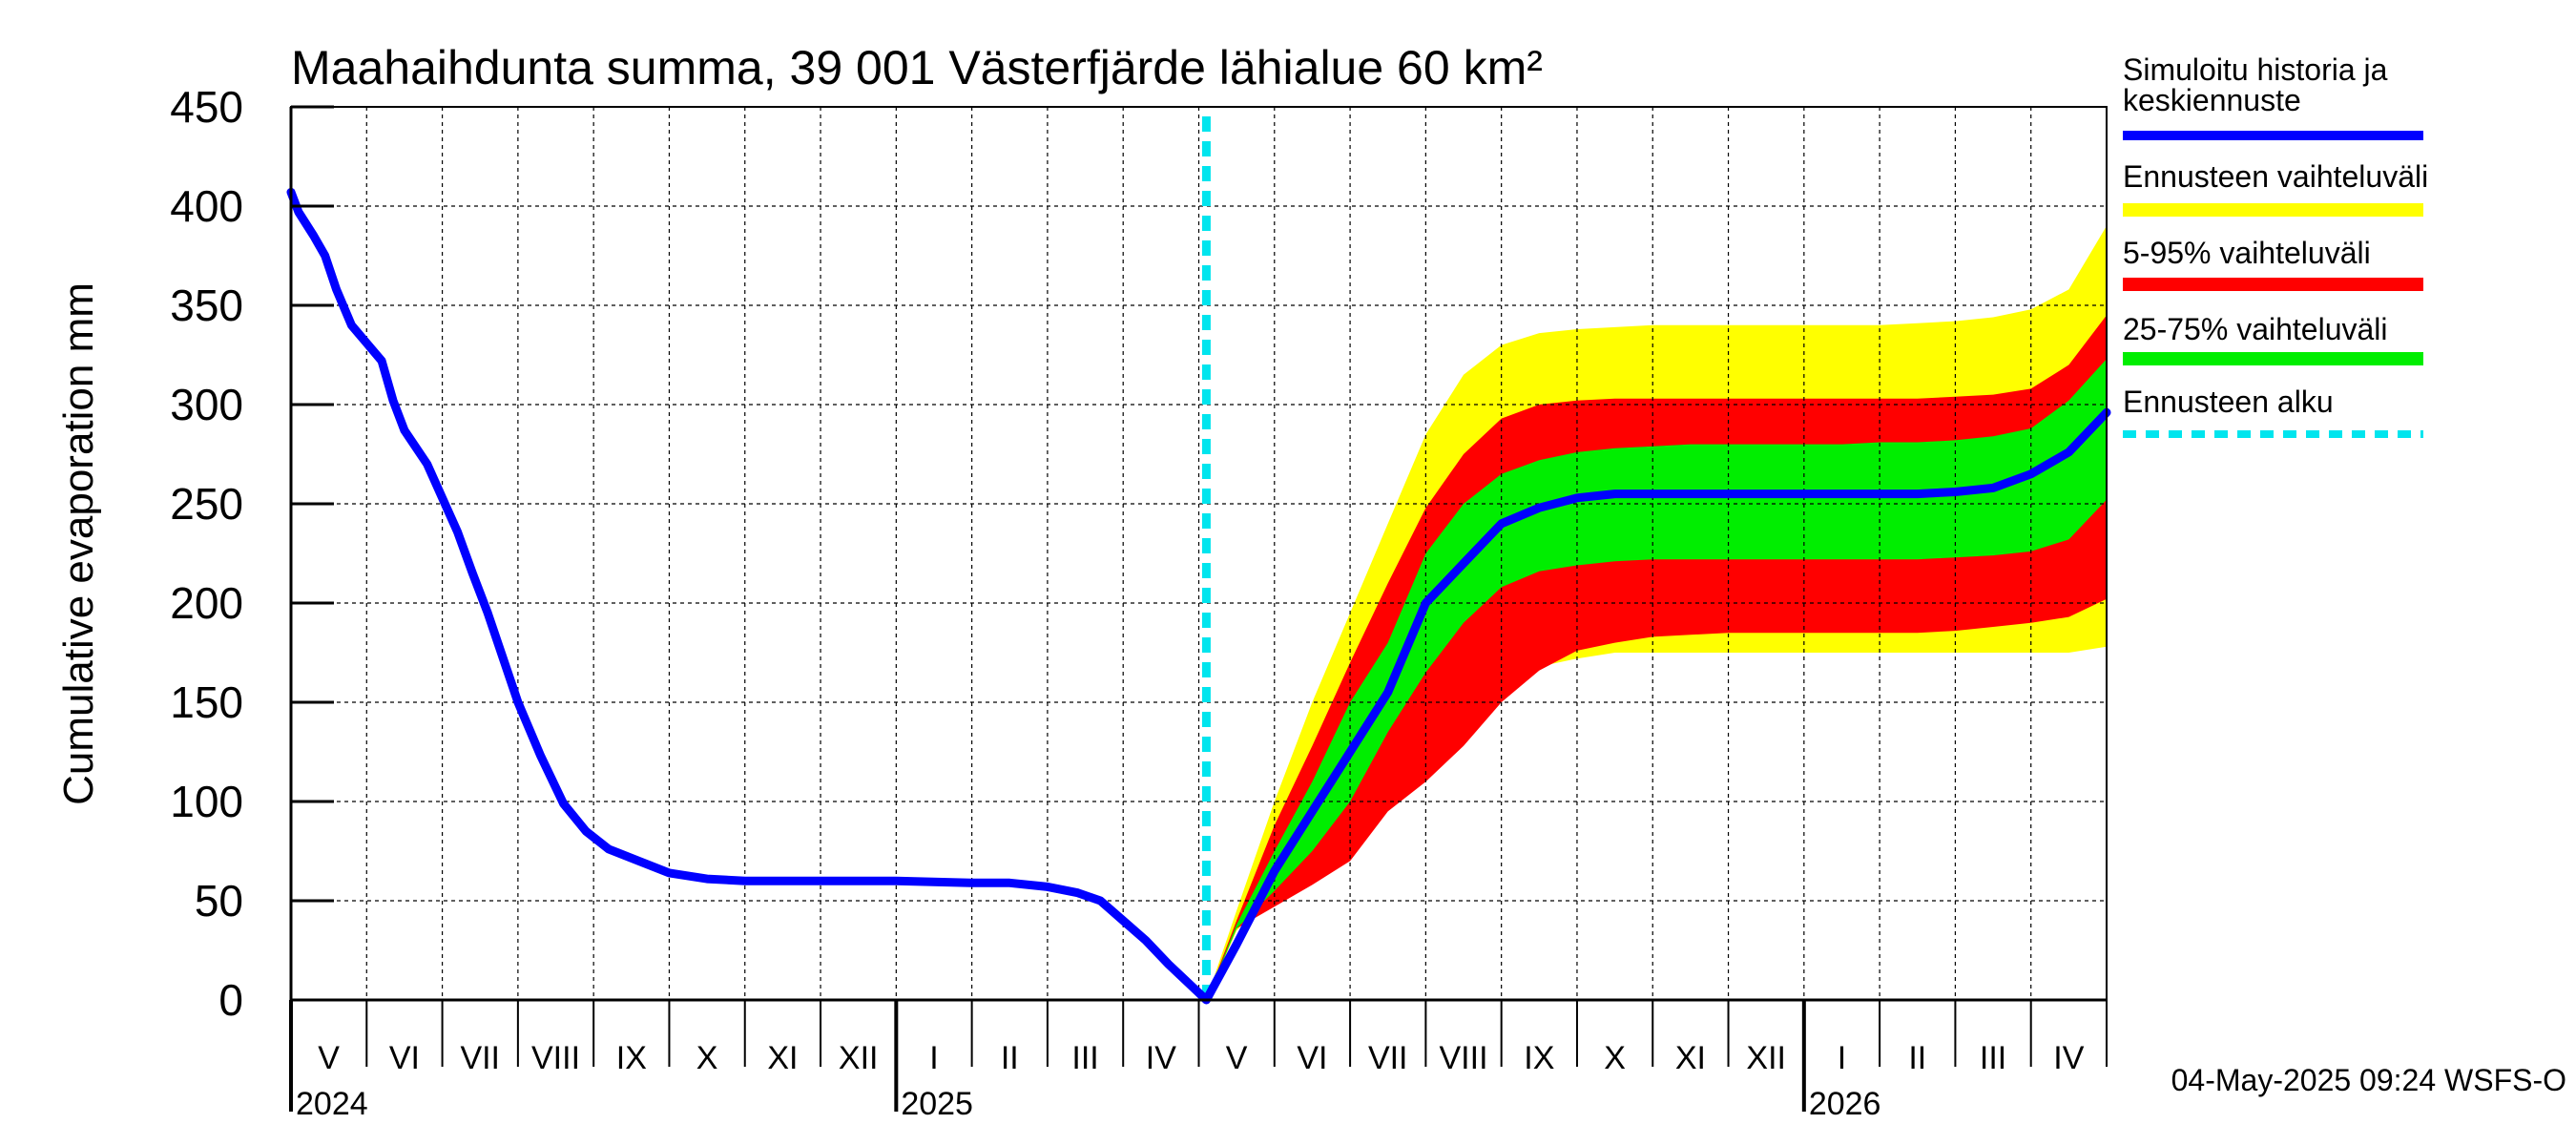 The width and height of the screenshot is (2576, 1145). I want to click on legend-label-median-line1: Simuloitu historia ja, so click(2255, 69).